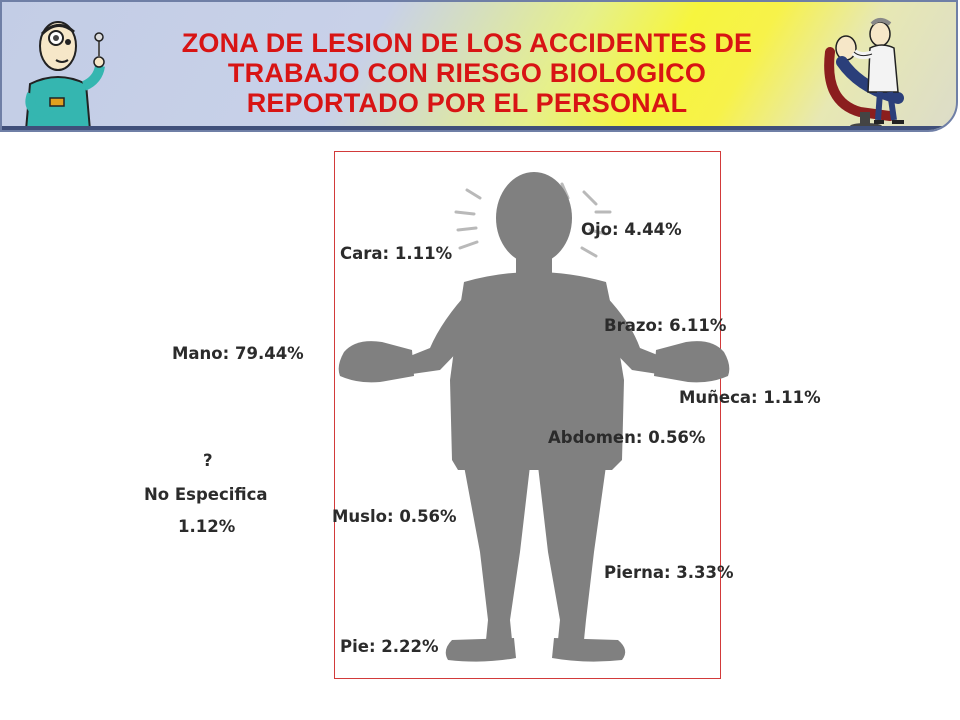 The width and height of the screenshot is (960, 720). I want to click on zone-label-brazo: Brazo: 6.11%, so click(665, 325).